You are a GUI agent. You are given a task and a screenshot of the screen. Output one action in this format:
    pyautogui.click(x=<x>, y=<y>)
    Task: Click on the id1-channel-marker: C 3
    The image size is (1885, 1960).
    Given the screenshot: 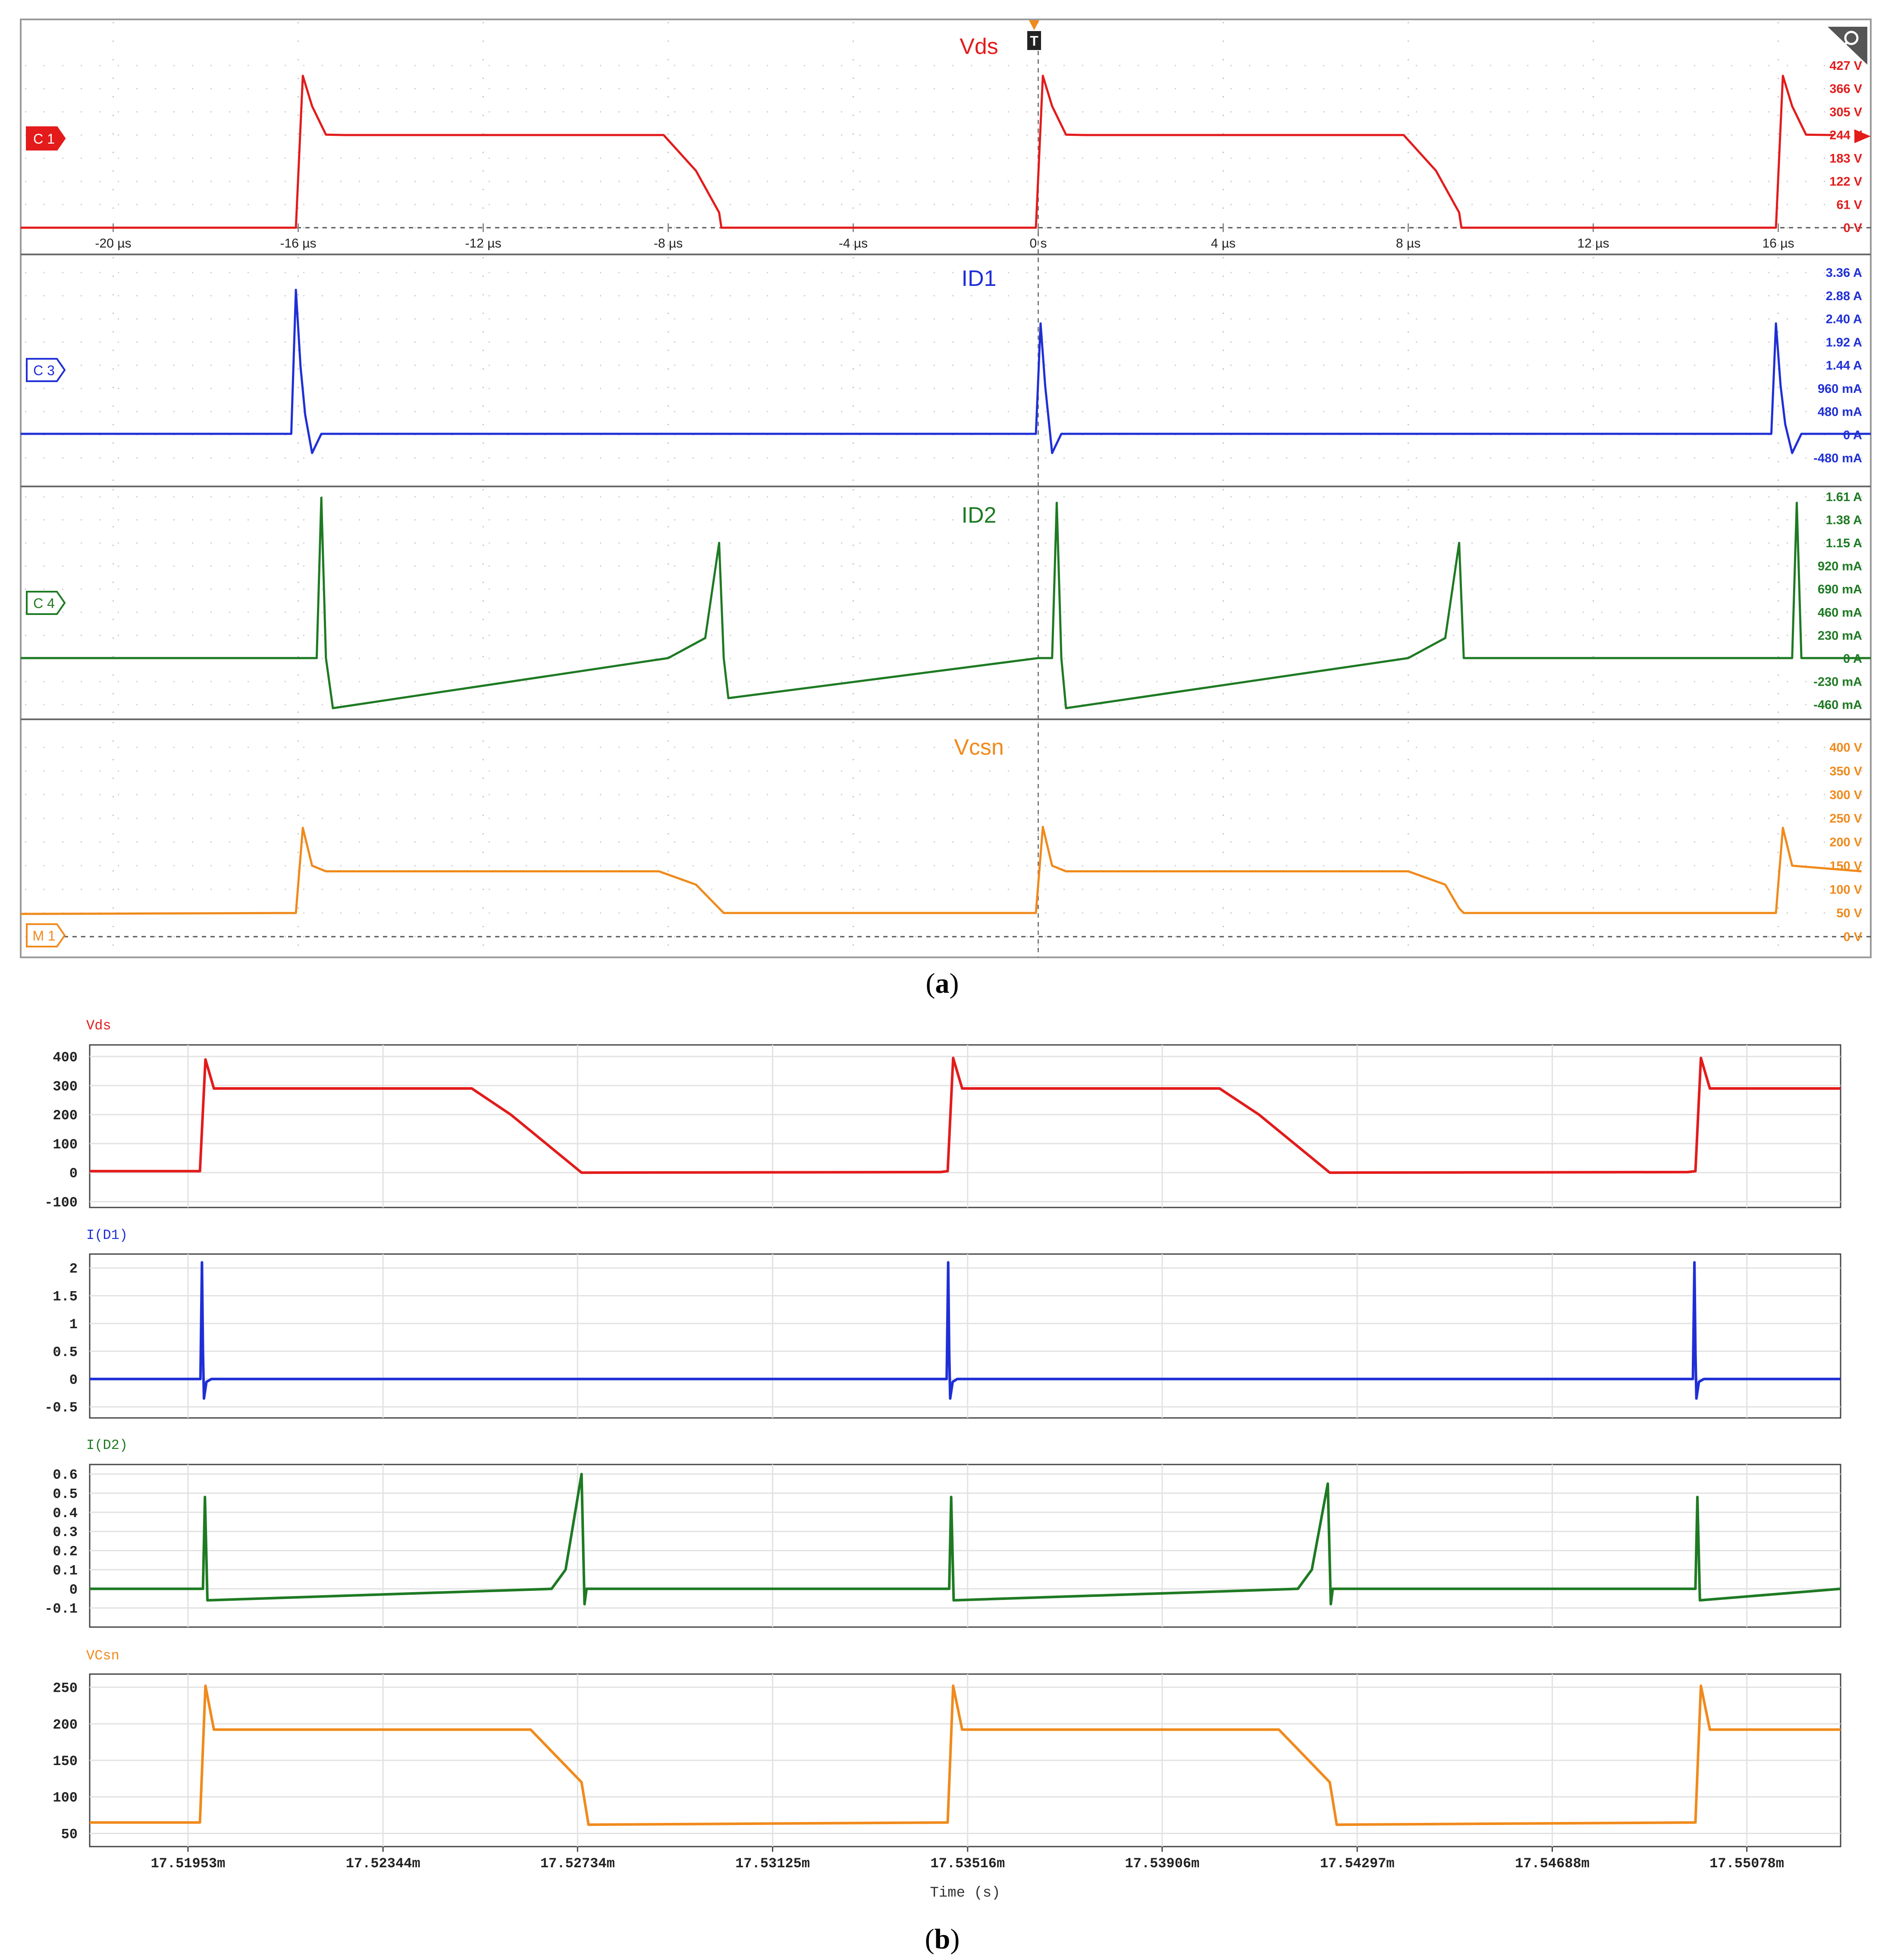 What is the action you would take?
    pyautogui.click(x=46, y=370)
    